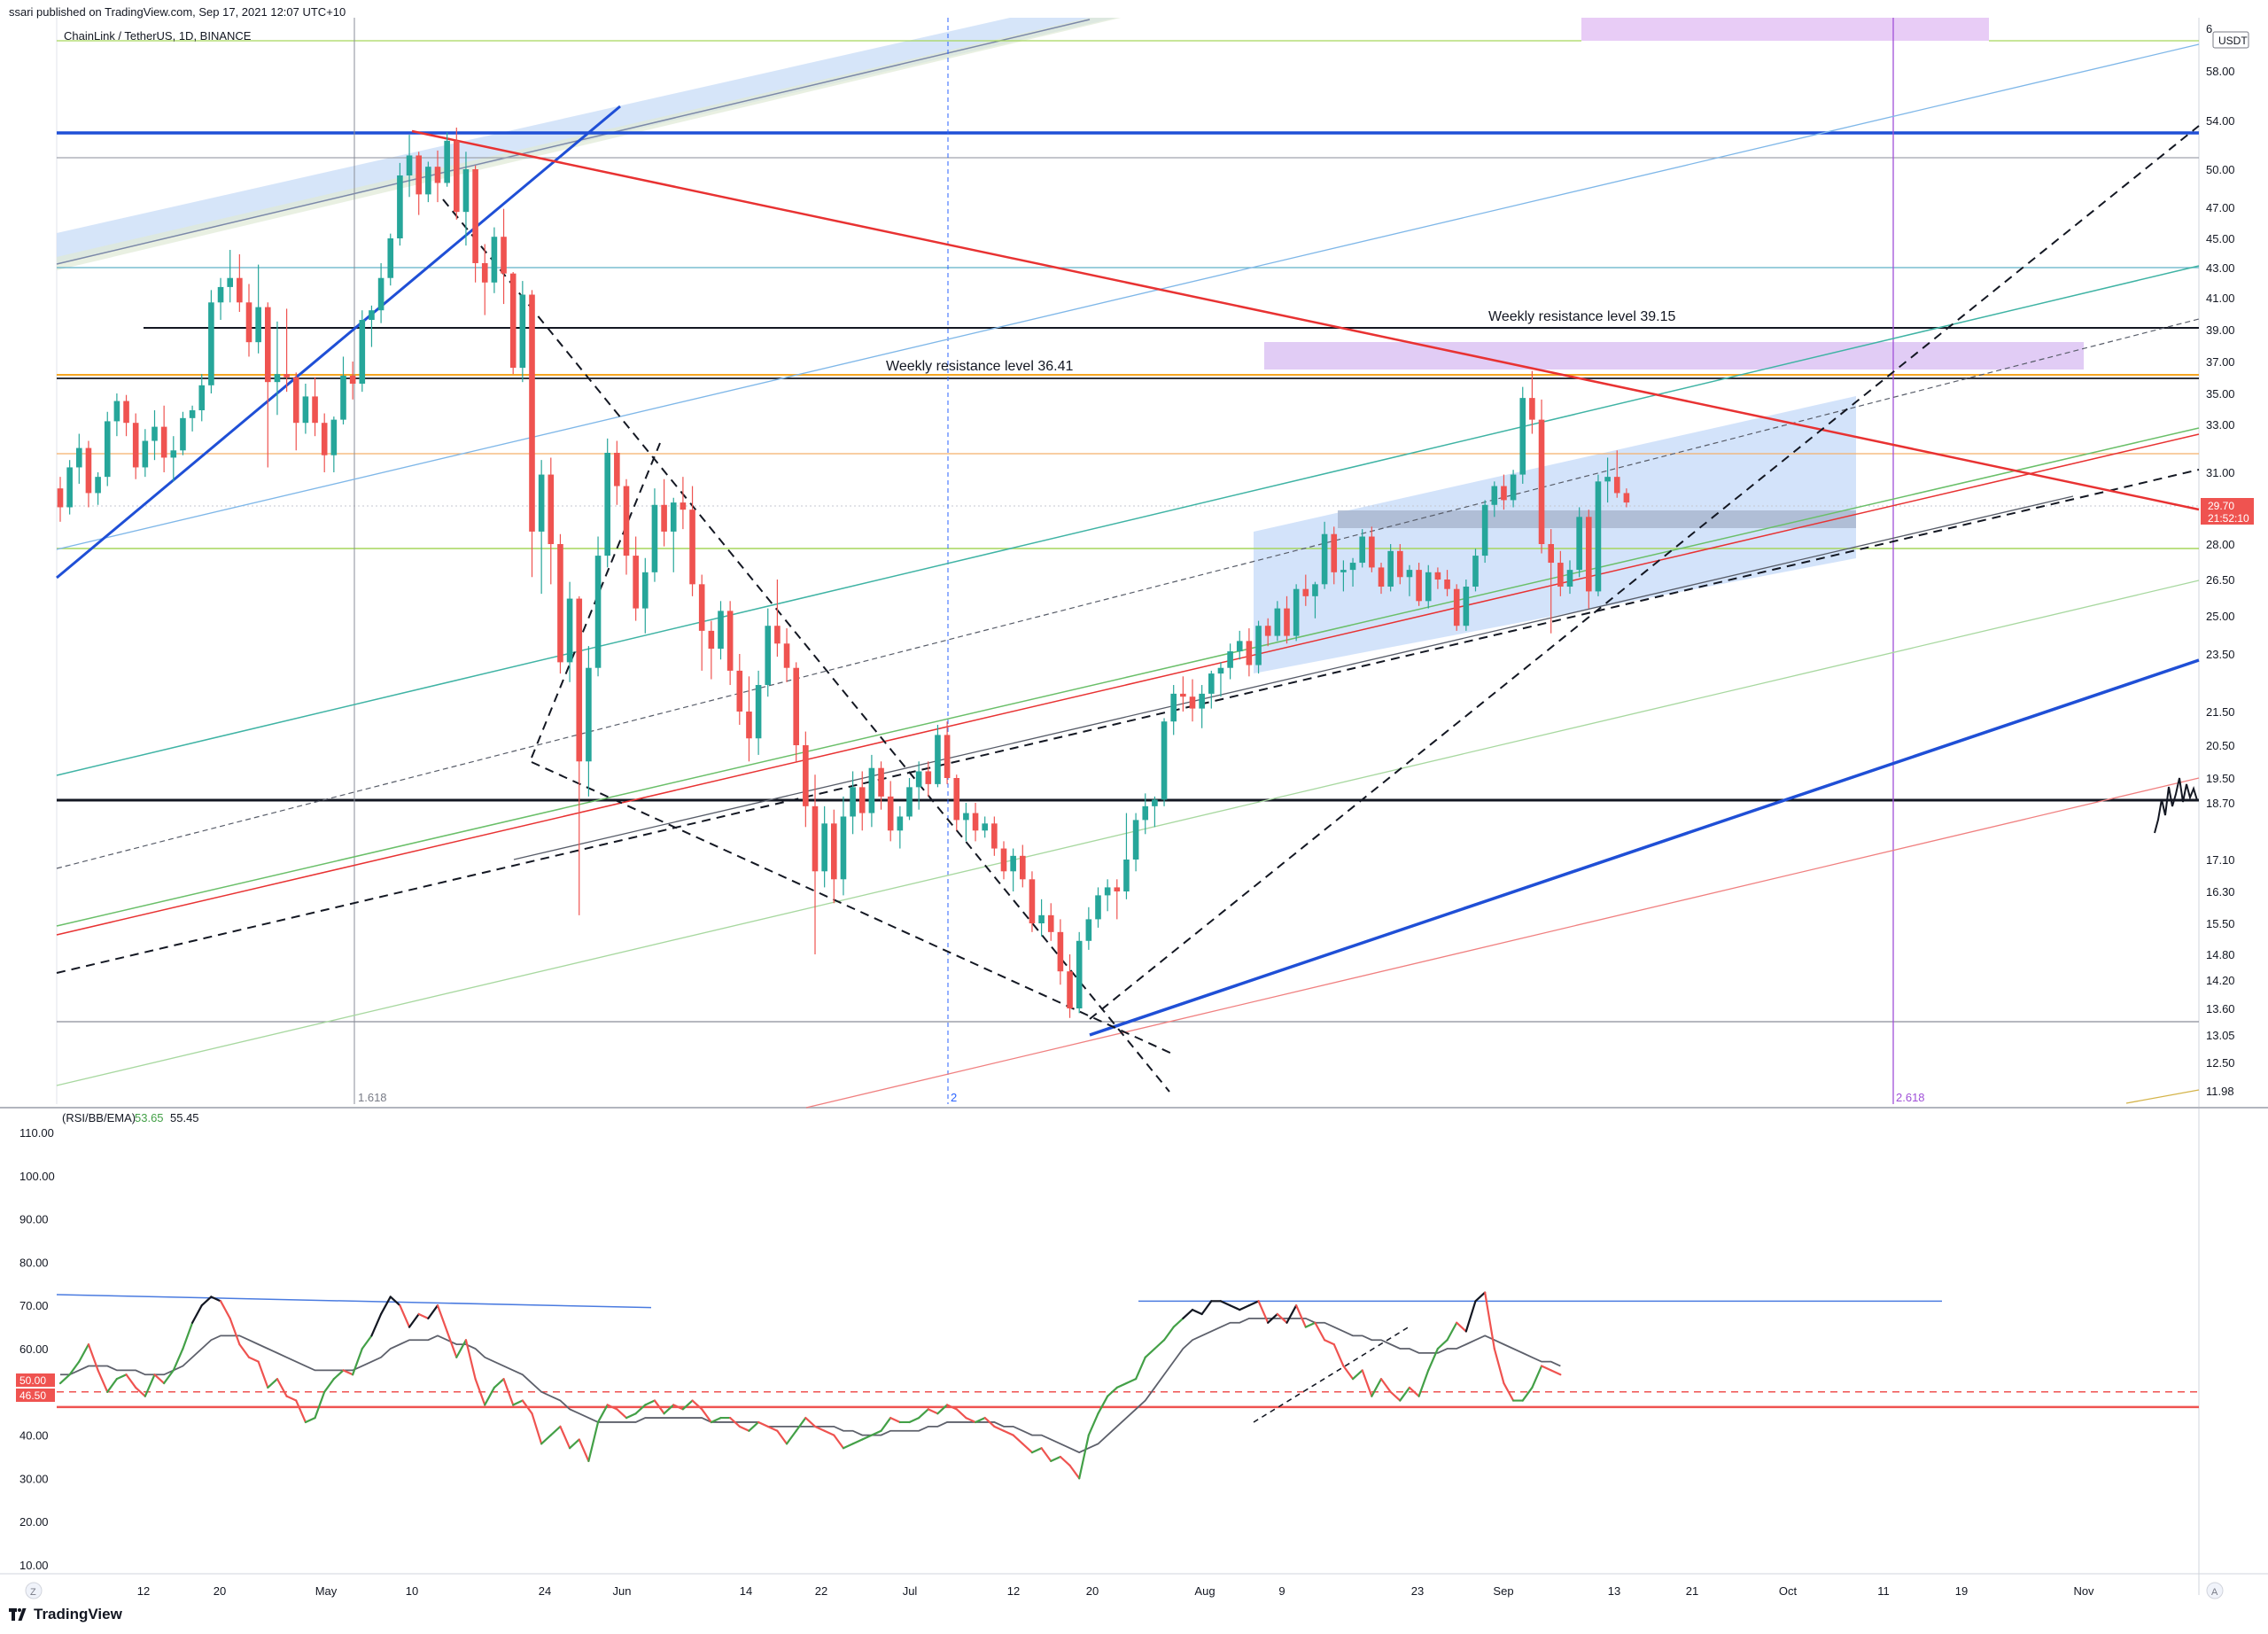 This screenshot has width=2268, height=1634. I want to click on currency-badge: USDT, so click(2230, 40).